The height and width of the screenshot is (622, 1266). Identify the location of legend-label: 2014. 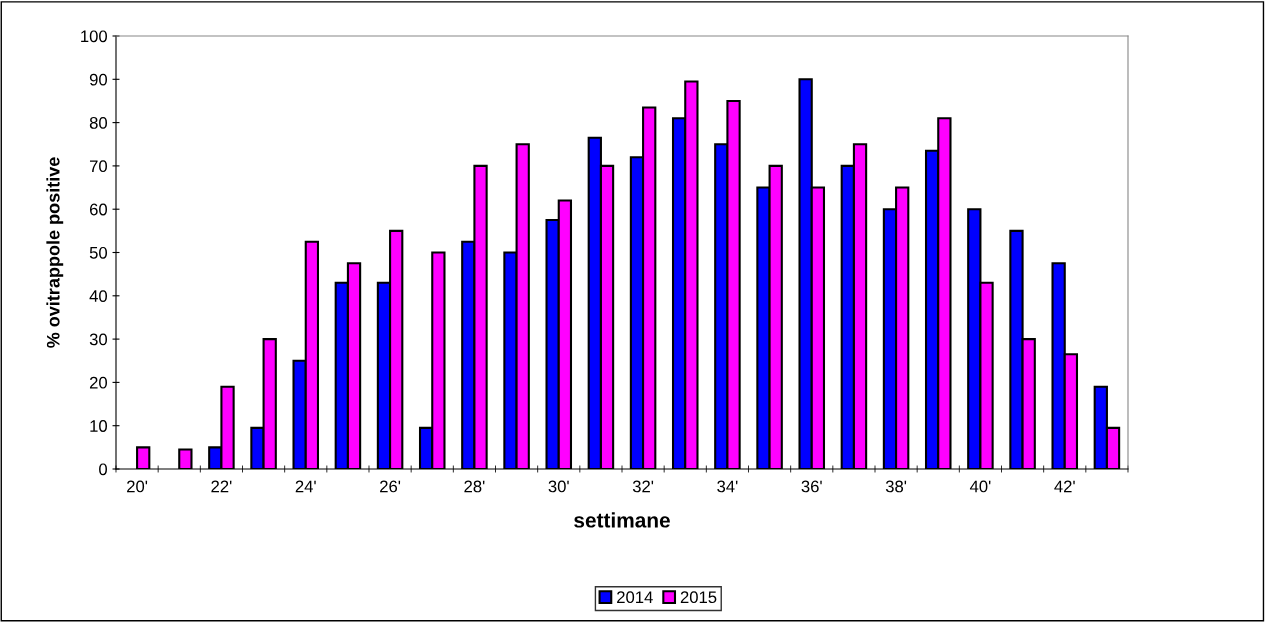
(635, 597).